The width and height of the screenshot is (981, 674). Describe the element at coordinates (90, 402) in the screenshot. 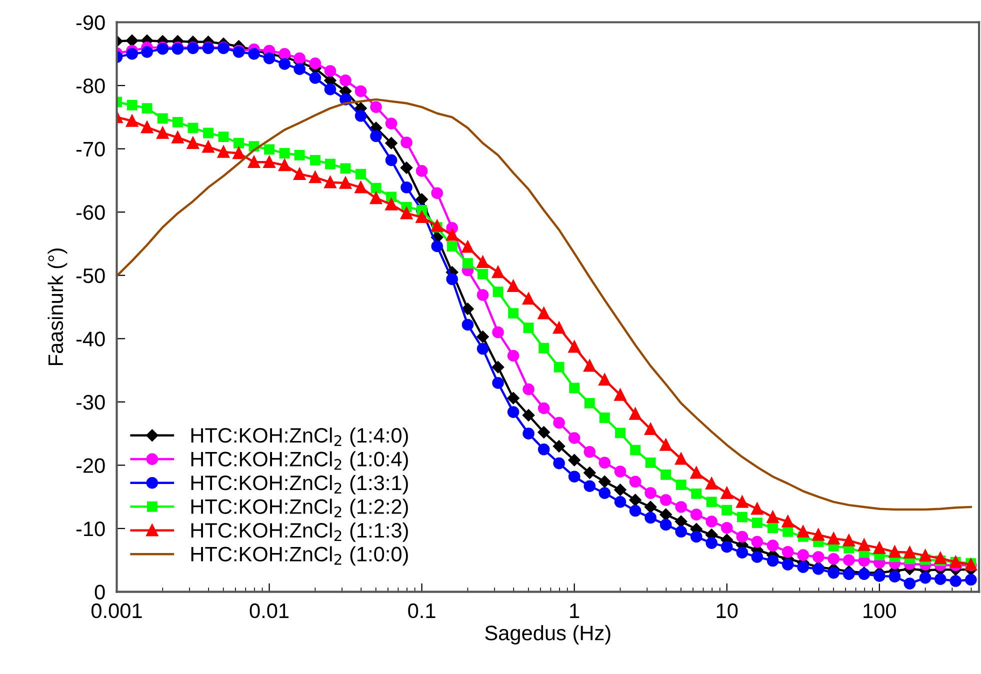

I see `y-tick-label: -30` at that location.